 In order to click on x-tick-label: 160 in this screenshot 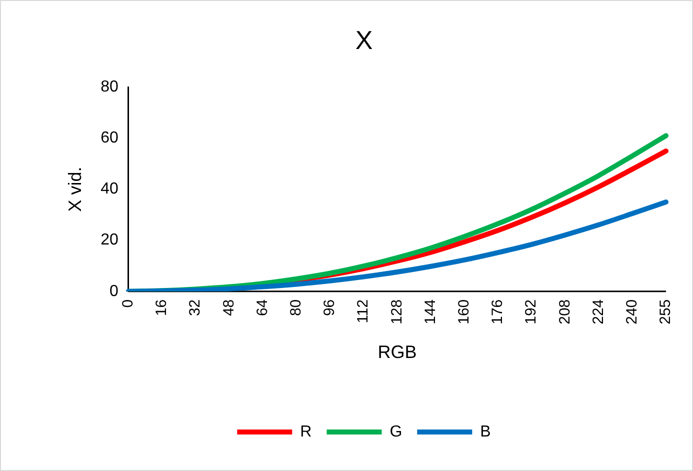, I will do `click(464, 311)`.